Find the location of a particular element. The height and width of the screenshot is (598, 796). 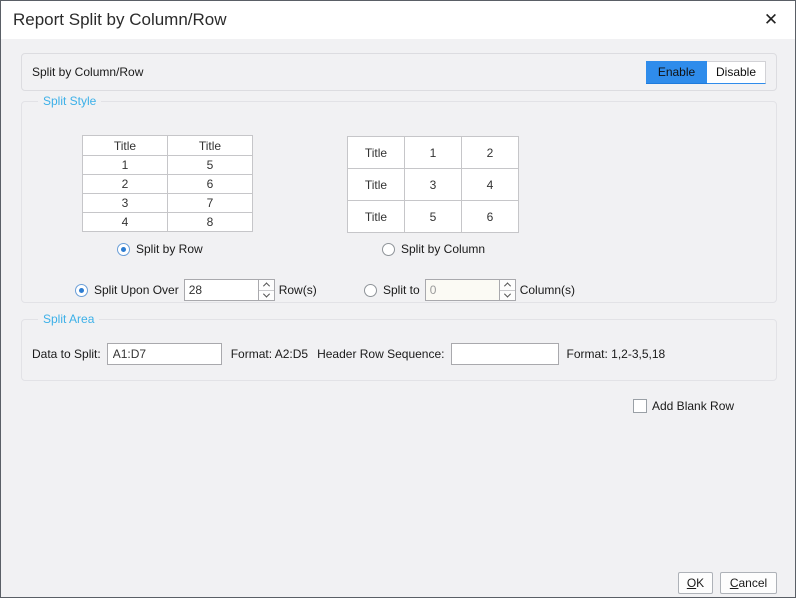

preview-cell: 7 is located at coordinates (210, 203).